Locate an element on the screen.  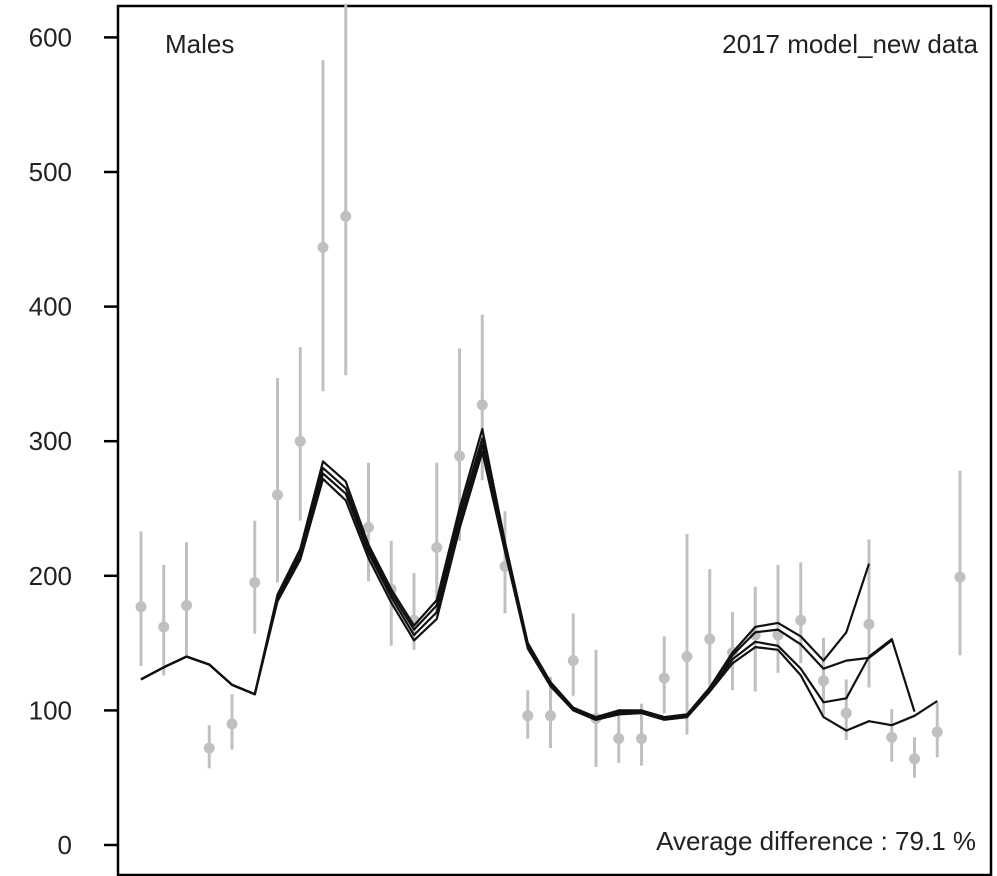
y-tick-label: 500 is located at coordinates (50, 172).